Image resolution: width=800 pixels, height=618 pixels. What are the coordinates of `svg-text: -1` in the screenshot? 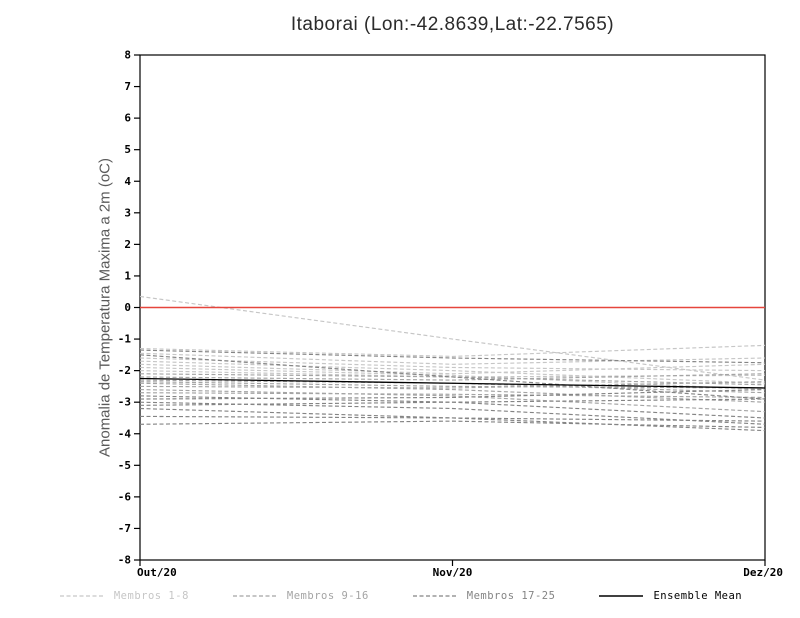 It's located at (125, 339).